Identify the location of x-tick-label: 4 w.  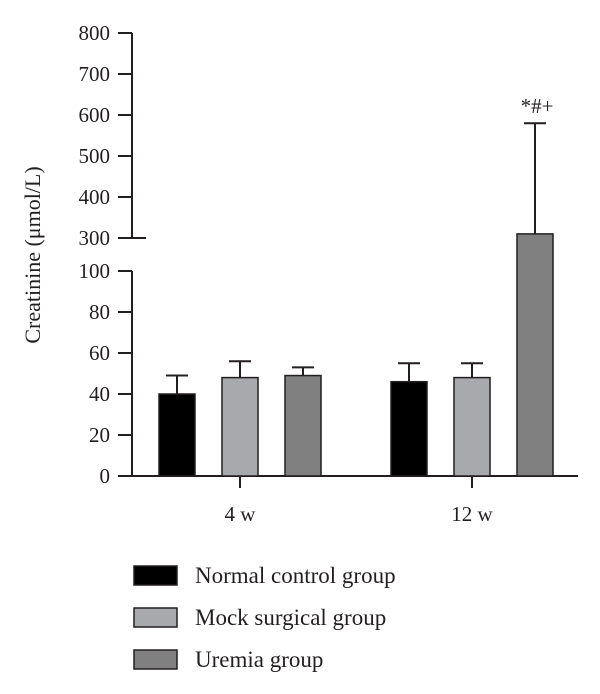
(241, 514).